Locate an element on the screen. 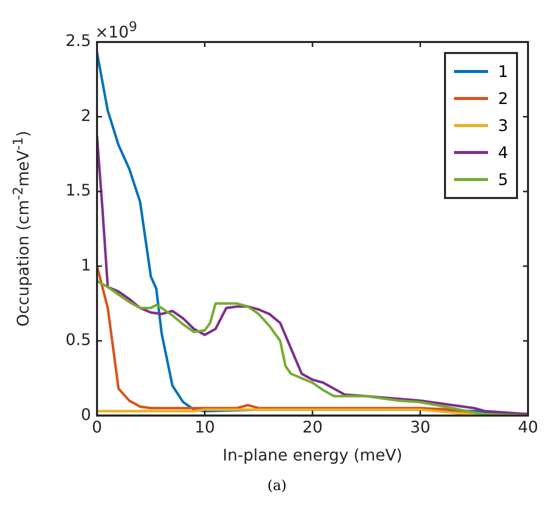  y-tick-label: 0 is located at coordinates (85, 414).